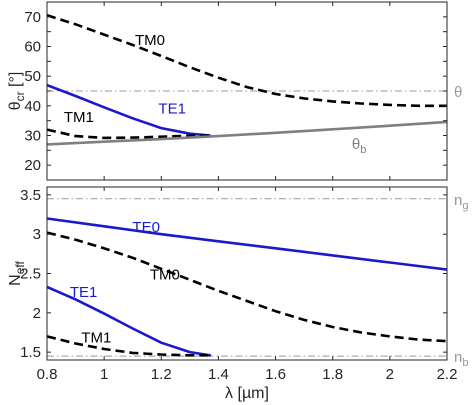 This screenshot has height=405, width=474. Describe the element at coordinates (32, 17) in the screenshot. I see `y-tick-label-10: 70` at that location.